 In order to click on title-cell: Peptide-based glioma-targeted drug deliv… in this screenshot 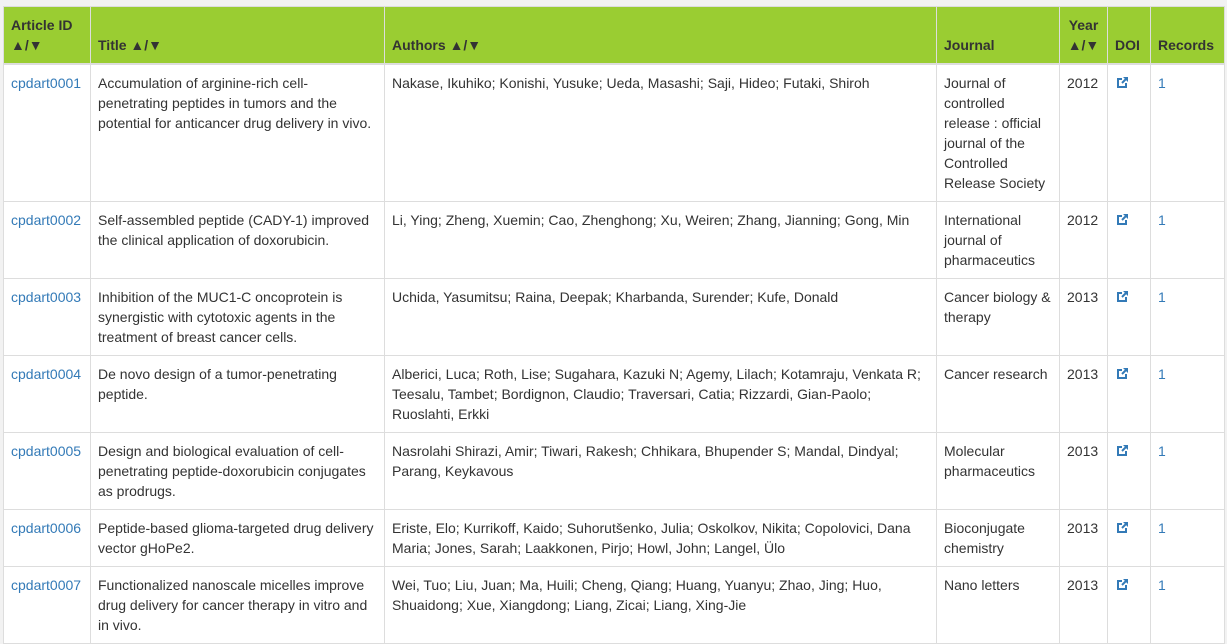, I will do `click(237, 538)`.